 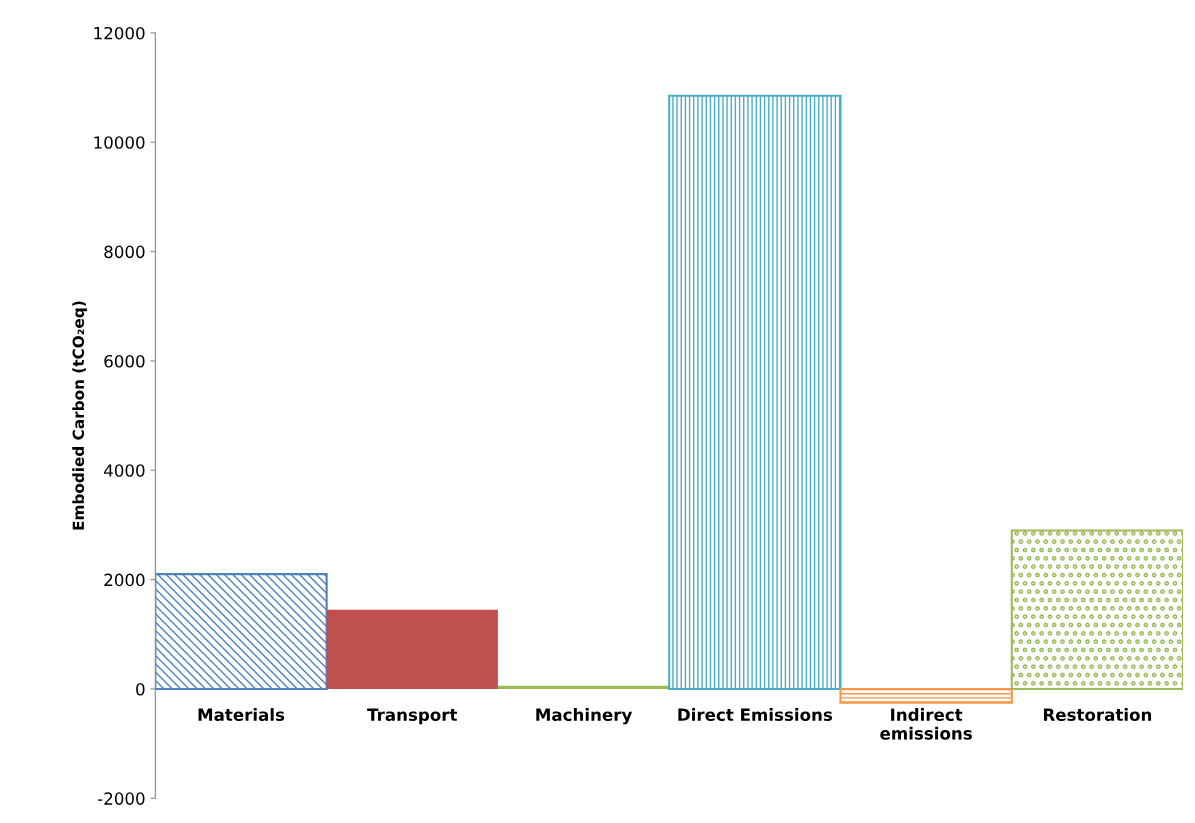 I want to click on x-tick-label: Restoration, so click(x=1097, y=714).